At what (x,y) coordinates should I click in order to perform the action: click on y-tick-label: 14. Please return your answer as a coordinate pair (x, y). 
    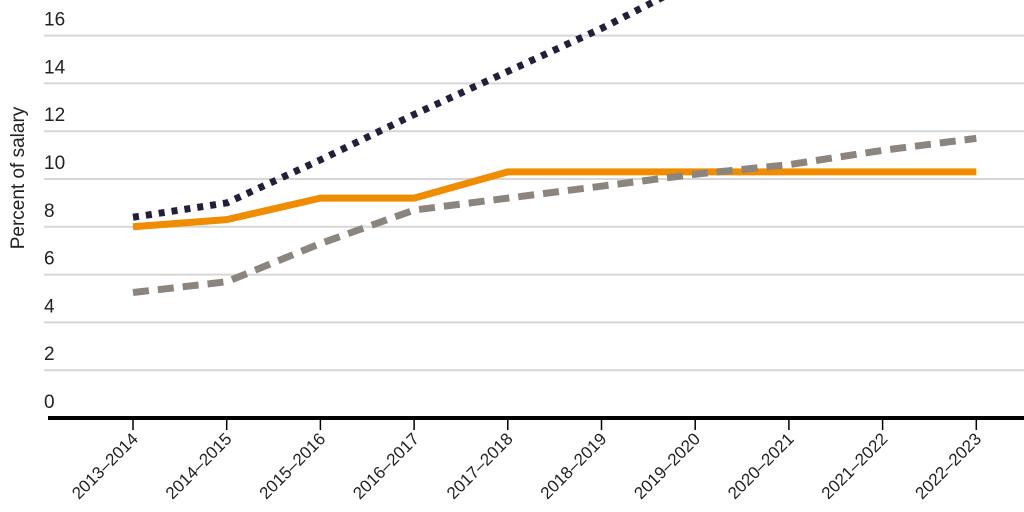
    Looking at the image, I should click on (55, 67).